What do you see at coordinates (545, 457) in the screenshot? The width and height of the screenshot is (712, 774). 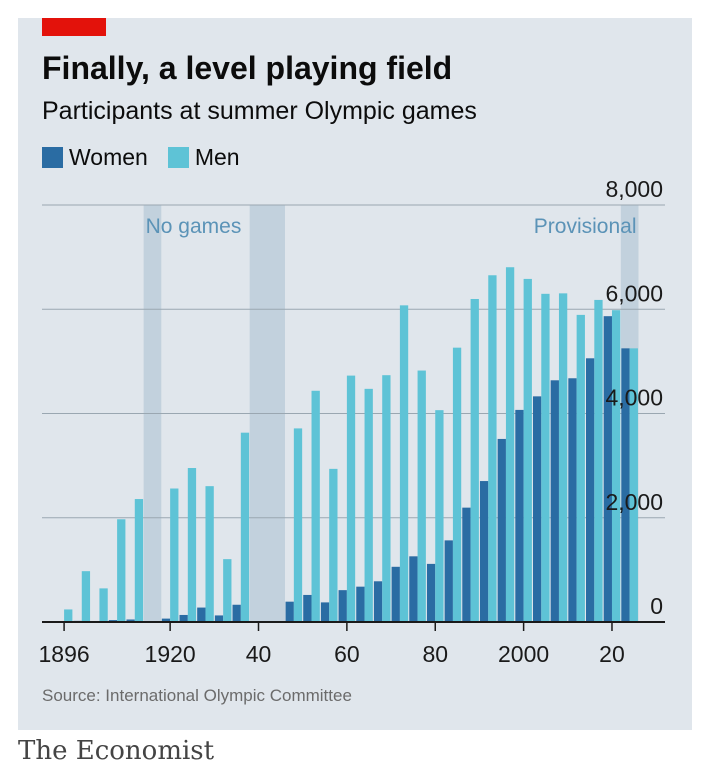 I see `bar-men-2004` at bounding box center [545, 457].